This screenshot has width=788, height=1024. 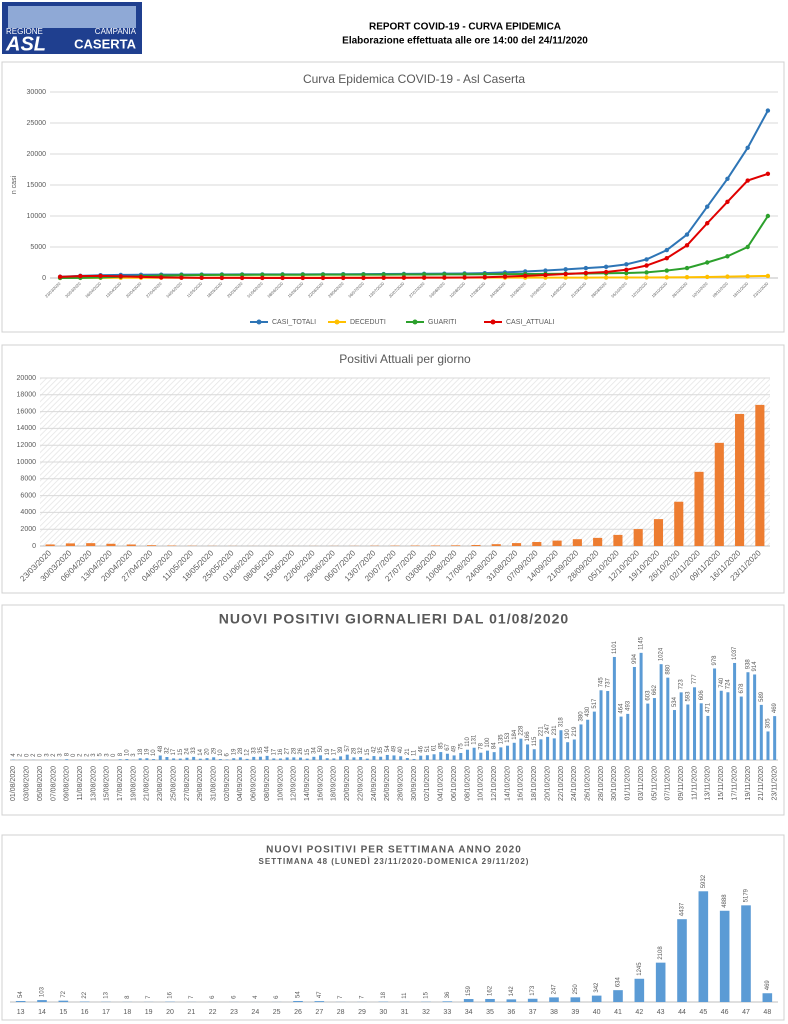 I want to click on x-tick-label: 21, so click(x=191, y=1012).